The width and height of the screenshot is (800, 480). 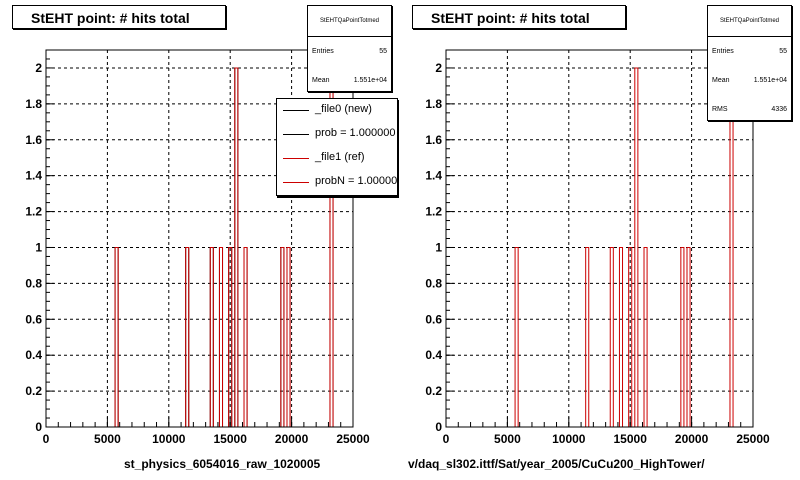 I want to click on legend-entry-probn: probN = 1.000000, so click(x=337, y=183).